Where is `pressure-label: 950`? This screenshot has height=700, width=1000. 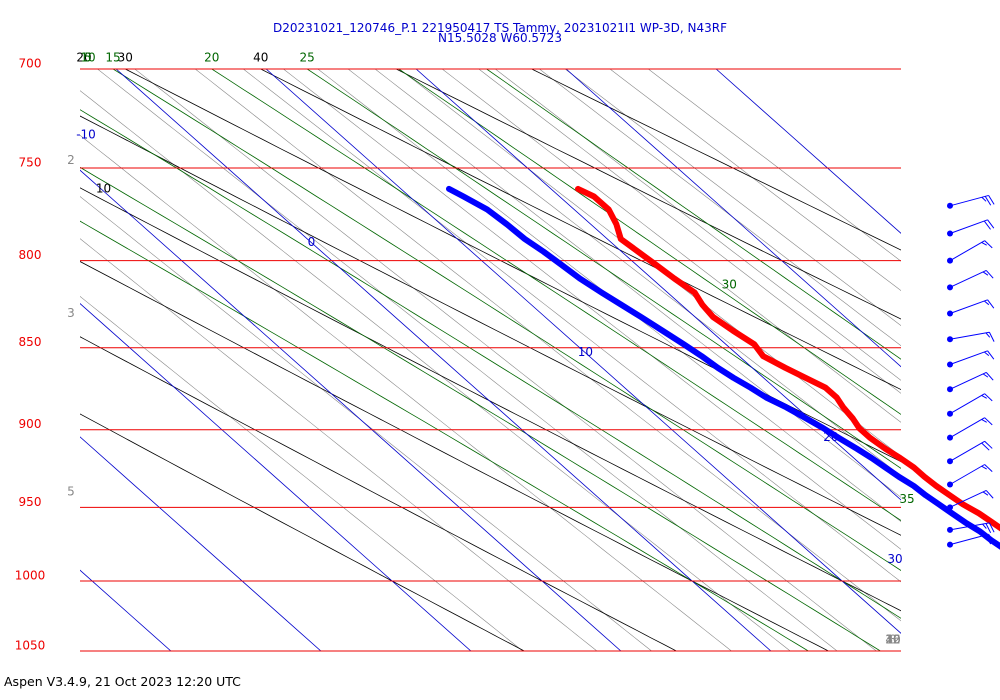 pressure-label: 950 is located at coordinates (30, 502).